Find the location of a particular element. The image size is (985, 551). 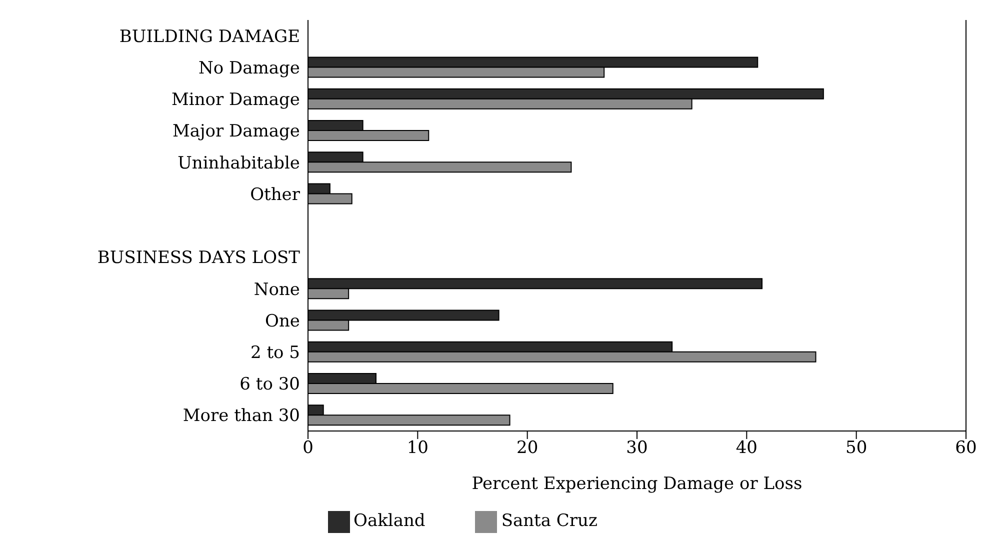

x-tick-label: 10 is located at coordinates (417, 448).